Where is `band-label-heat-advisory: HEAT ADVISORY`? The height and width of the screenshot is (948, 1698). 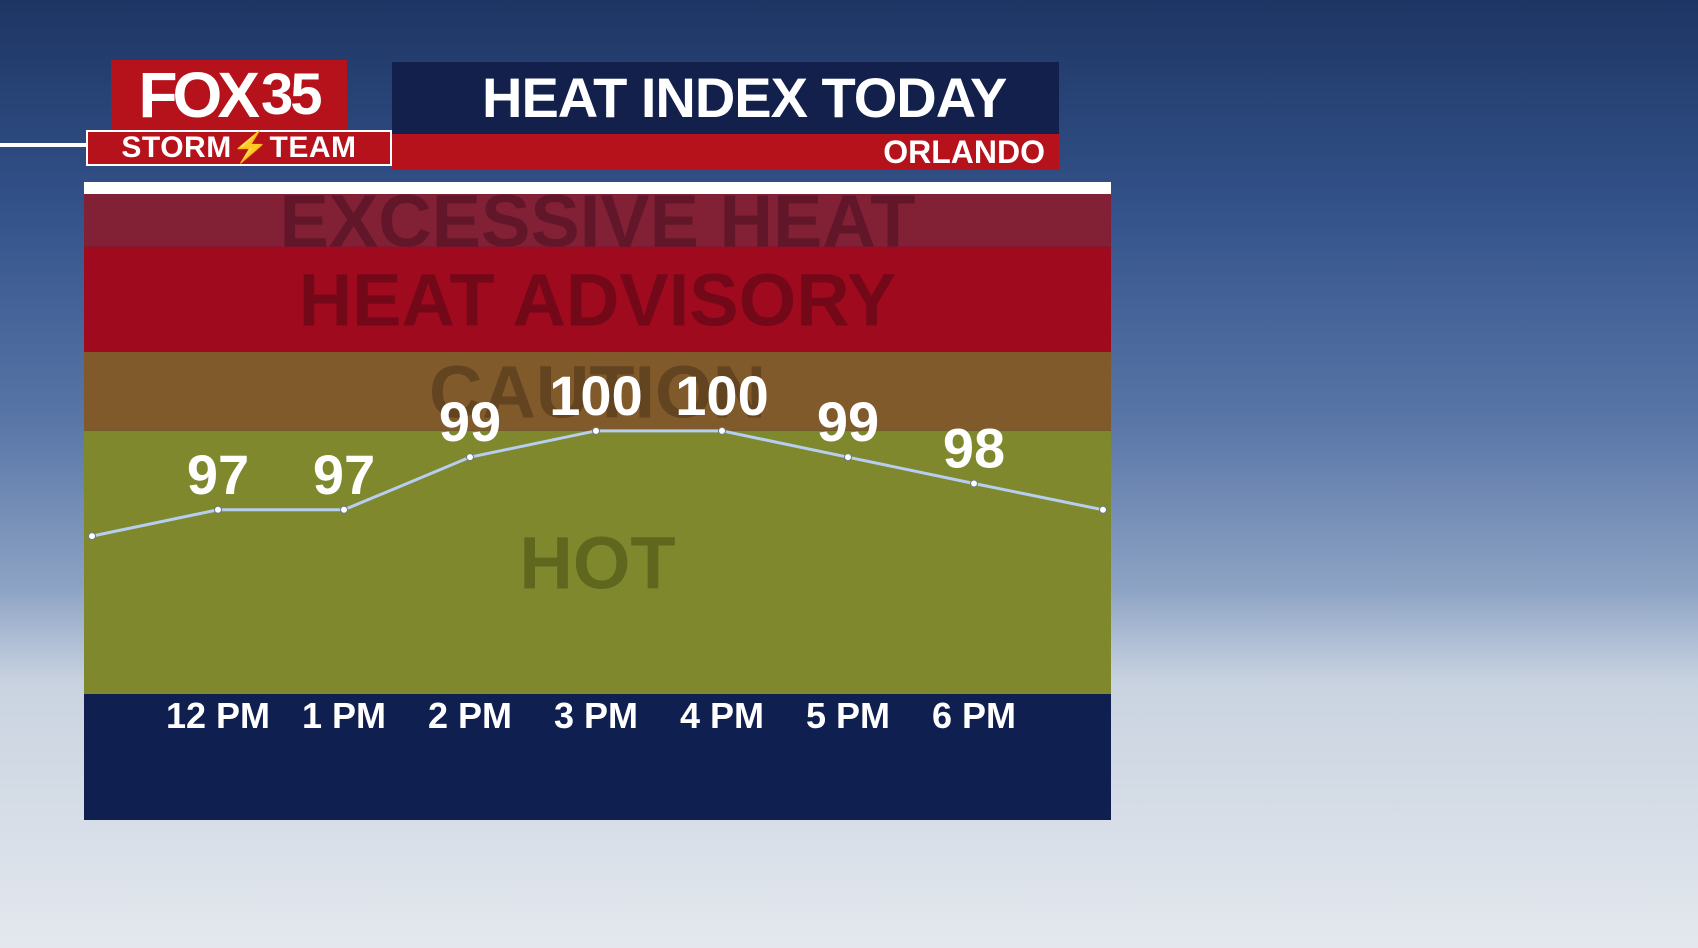 band-label-heat-advisory: HEAT ADVISORY is located at coordinates (598, 299).